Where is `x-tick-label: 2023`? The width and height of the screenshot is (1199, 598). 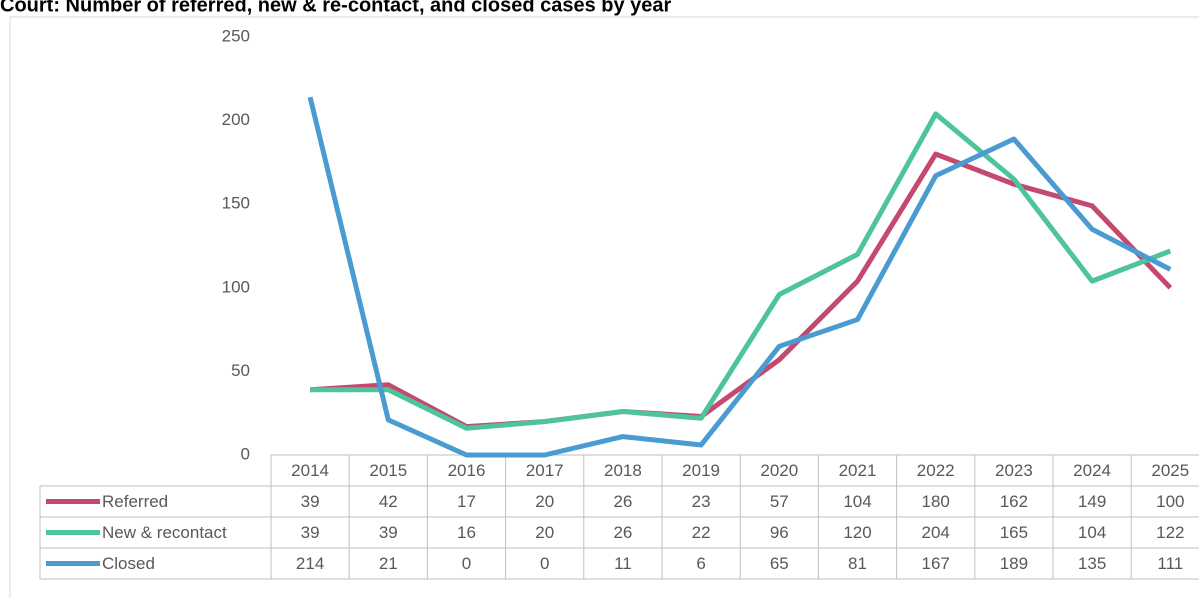
x-tick-label: 2023 is located at coordinates (1014, 470).